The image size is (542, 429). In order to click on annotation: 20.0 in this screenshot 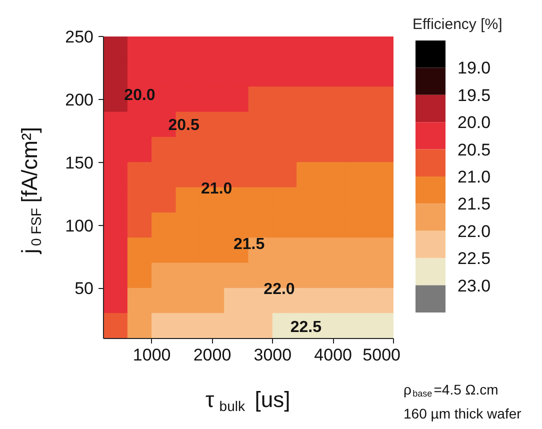, I will do `click(140, 95)`.